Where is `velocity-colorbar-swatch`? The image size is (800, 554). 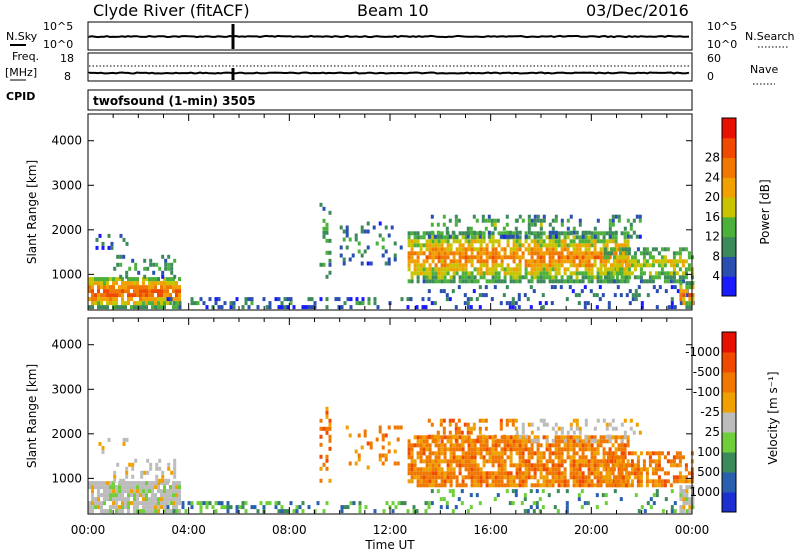
velocity-colorbar-swatch is located at coordinates (729, 422).